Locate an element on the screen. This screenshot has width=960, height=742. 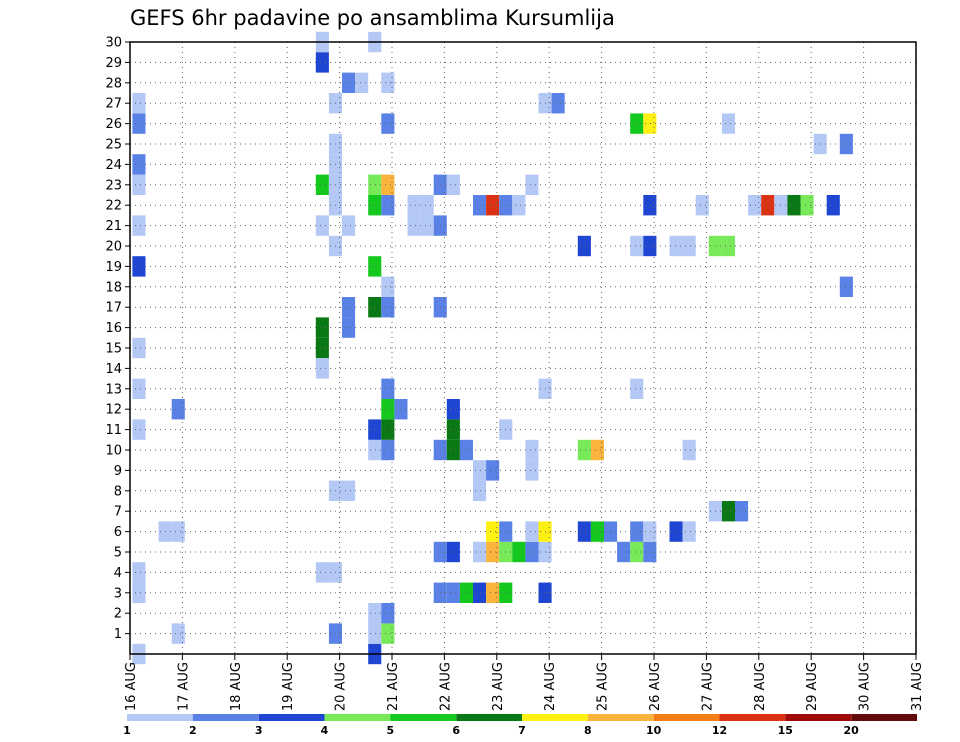
y-tick-label: 24 is located at coordinates (113, 165).